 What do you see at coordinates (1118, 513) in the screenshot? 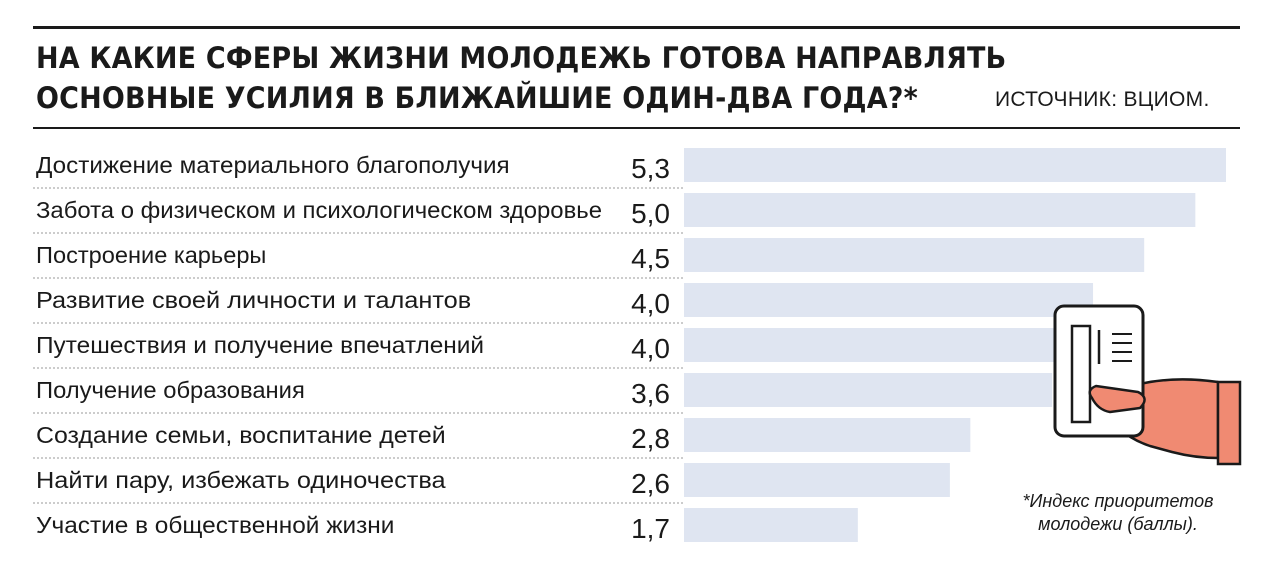
I see `footnote: *Индекс приоритетов молодежи (баллы).` at bounding box center [1118, 513].